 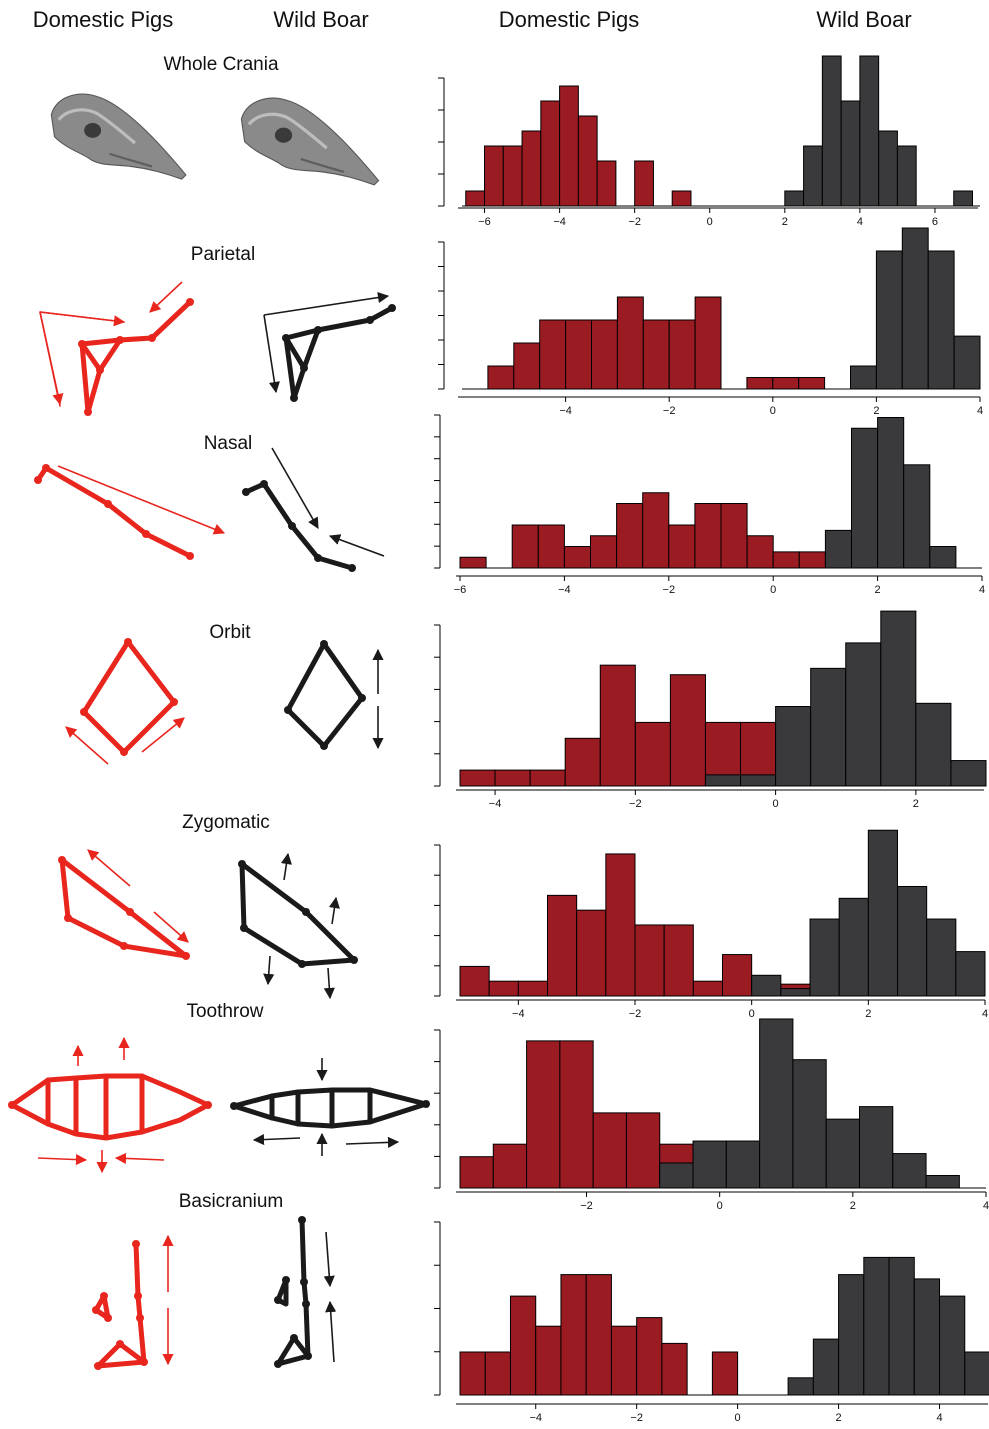 What do you see at coordinates (124, 908) in the screenshot?
I see `domestic-zygomatic-wireframe` at bounding box center [124, 908].